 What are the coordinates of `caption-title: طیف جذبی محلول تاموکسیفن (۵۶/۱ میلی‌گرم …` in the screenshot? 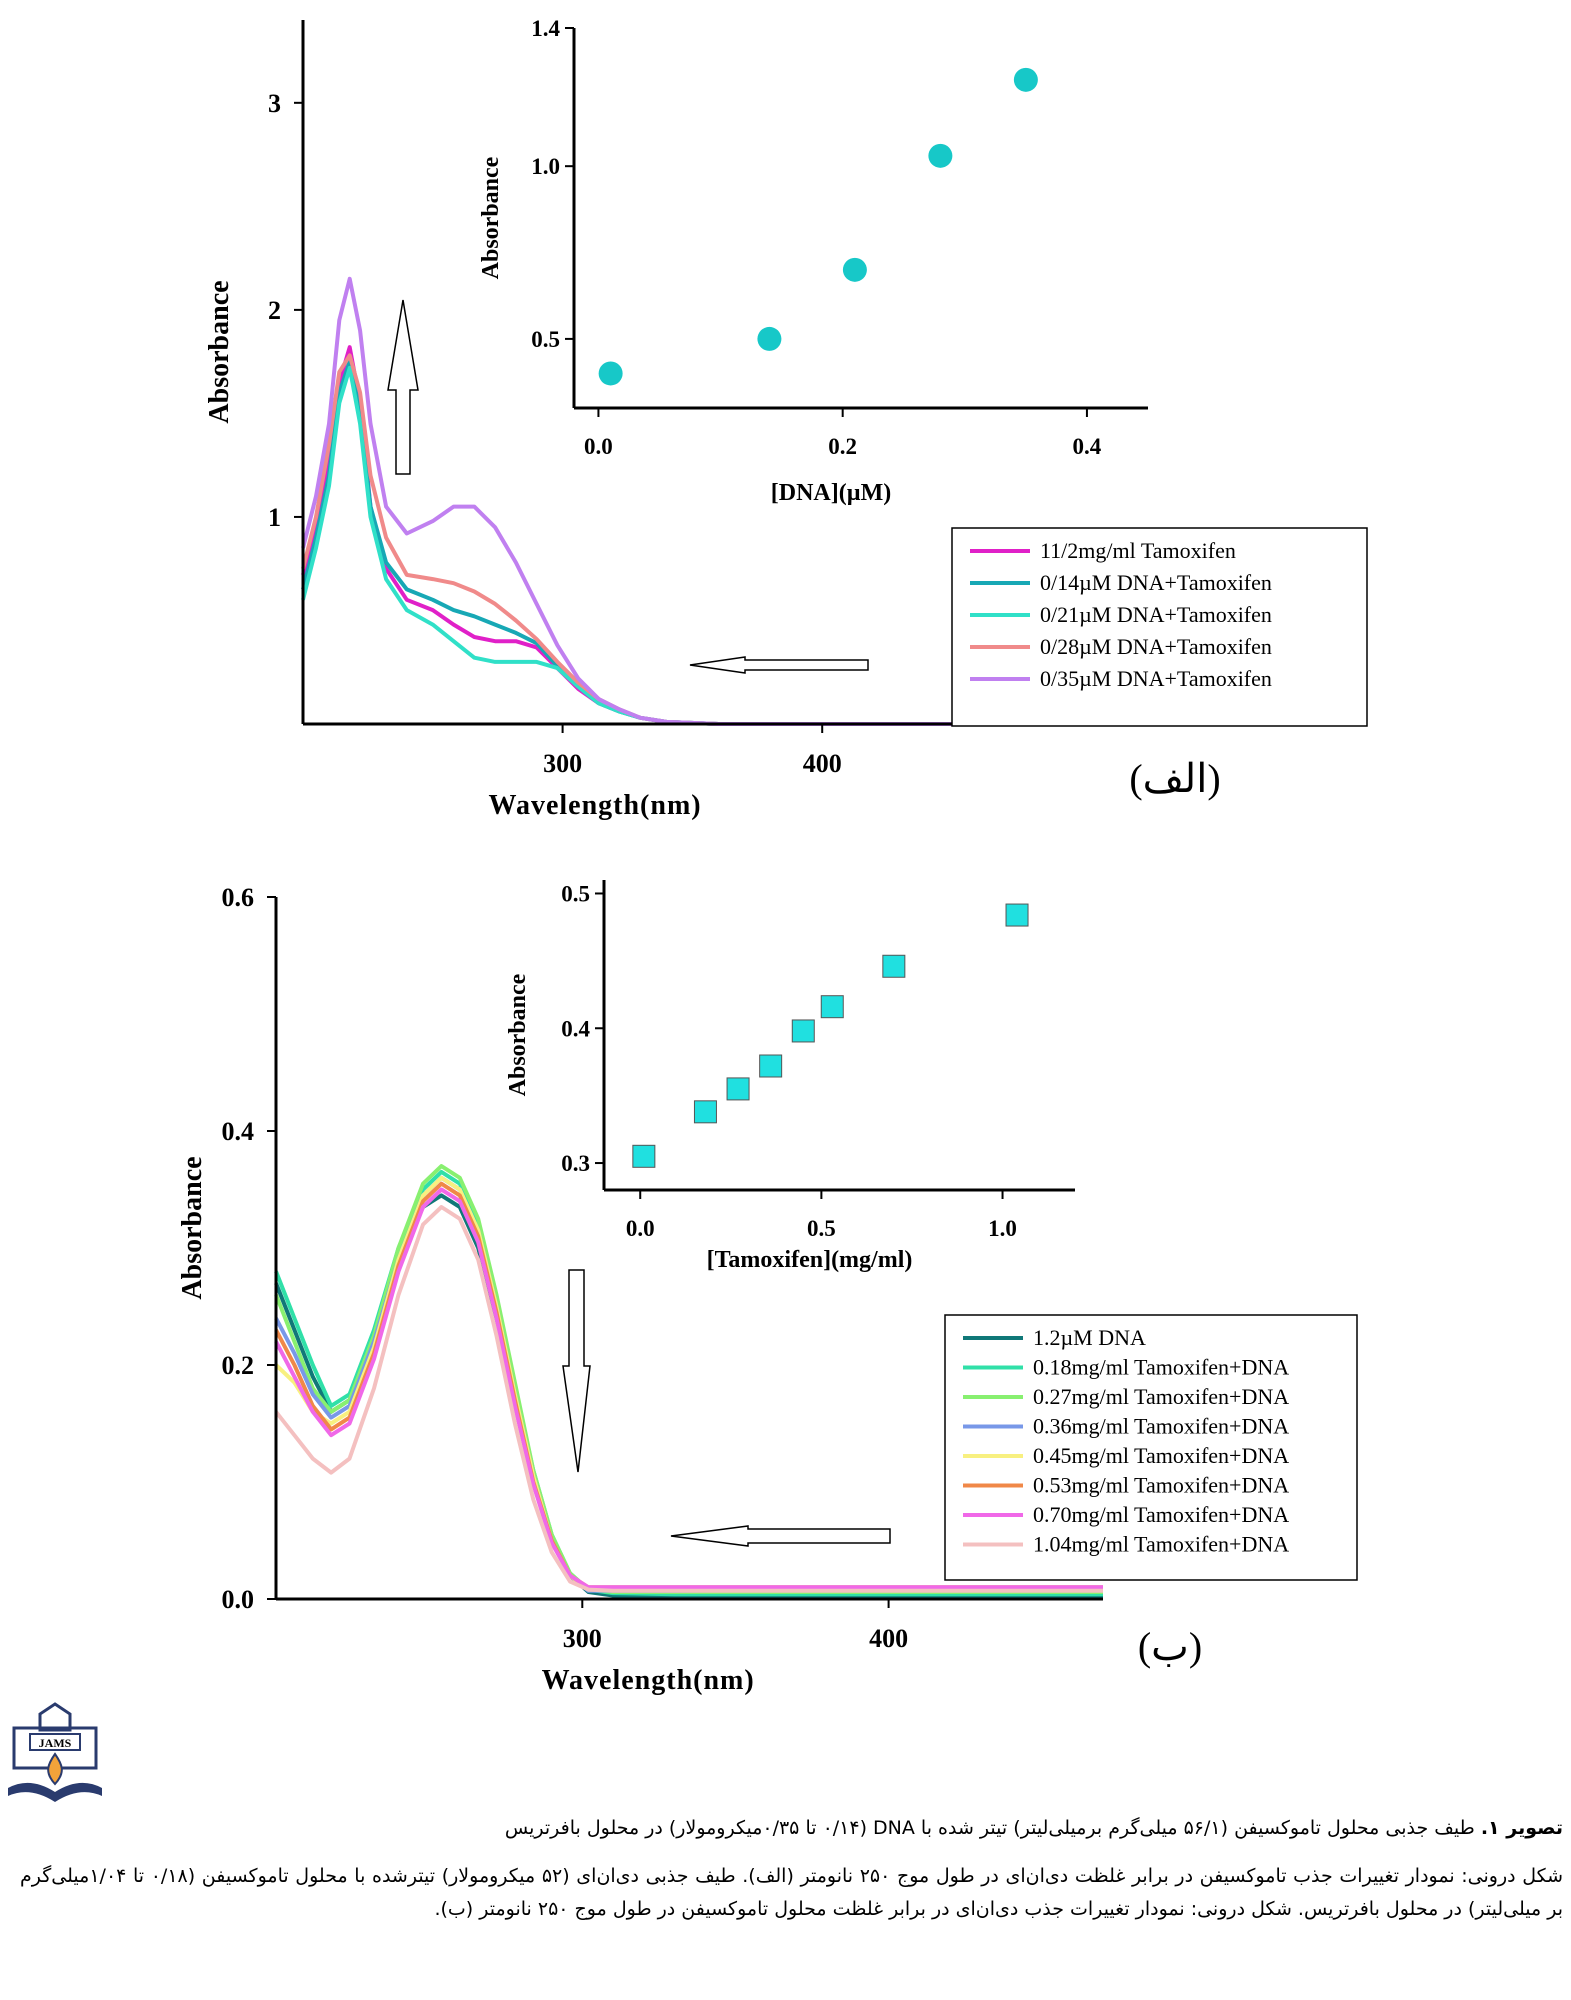 It's located at (992, 1828).